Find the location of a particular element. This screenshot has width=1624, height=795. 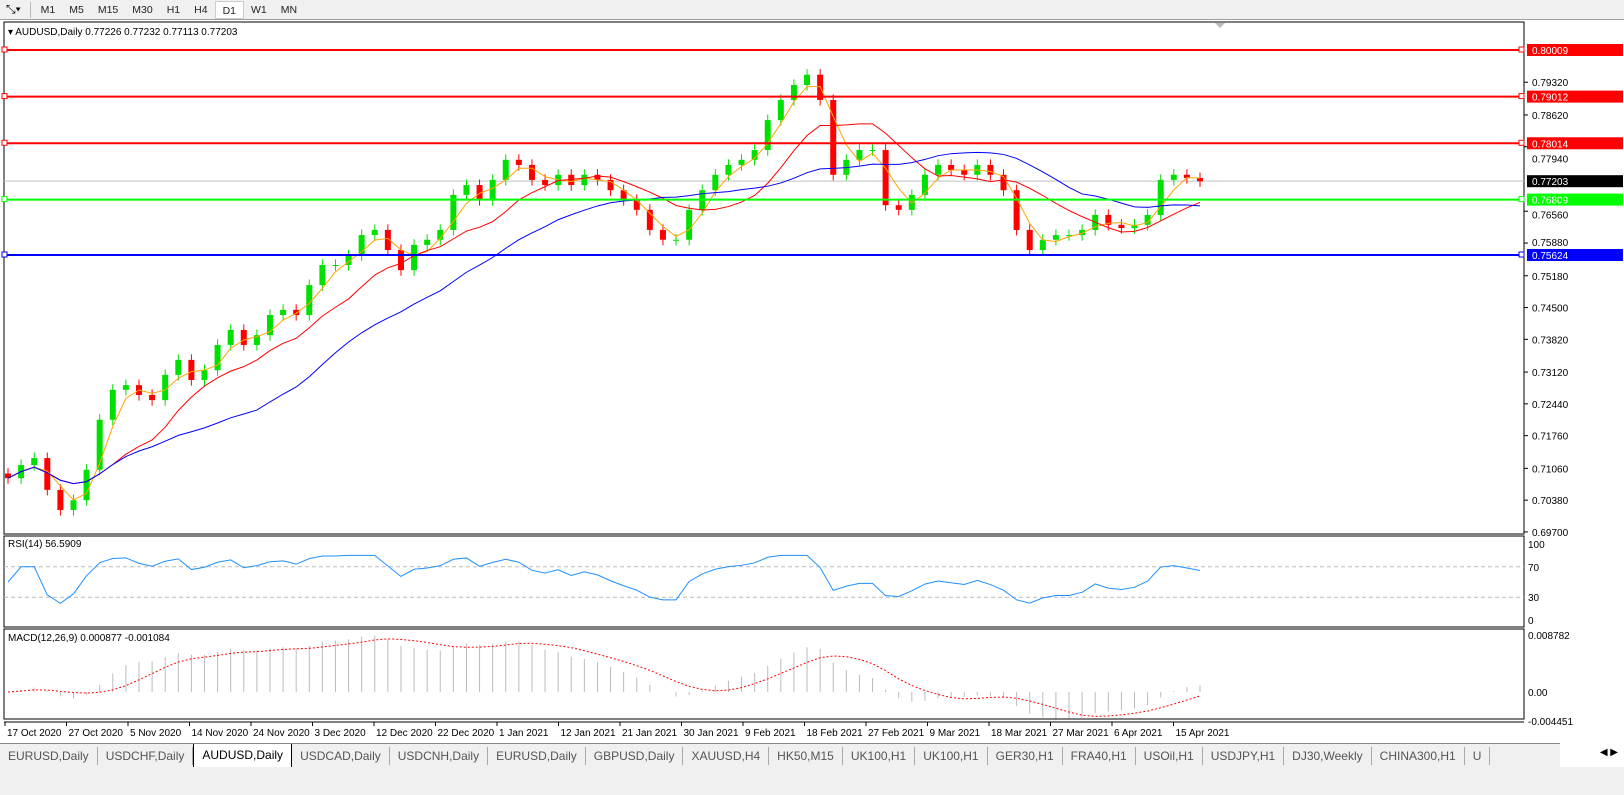

price-tick-label: 0.70380 is located at coordinates (1550, 501).